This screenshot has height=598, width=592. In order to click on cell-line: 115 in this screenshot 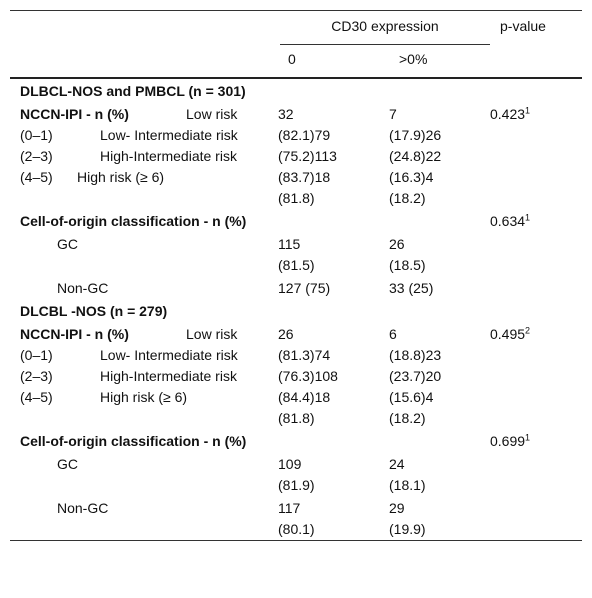, I will do `click(289, 244)`.